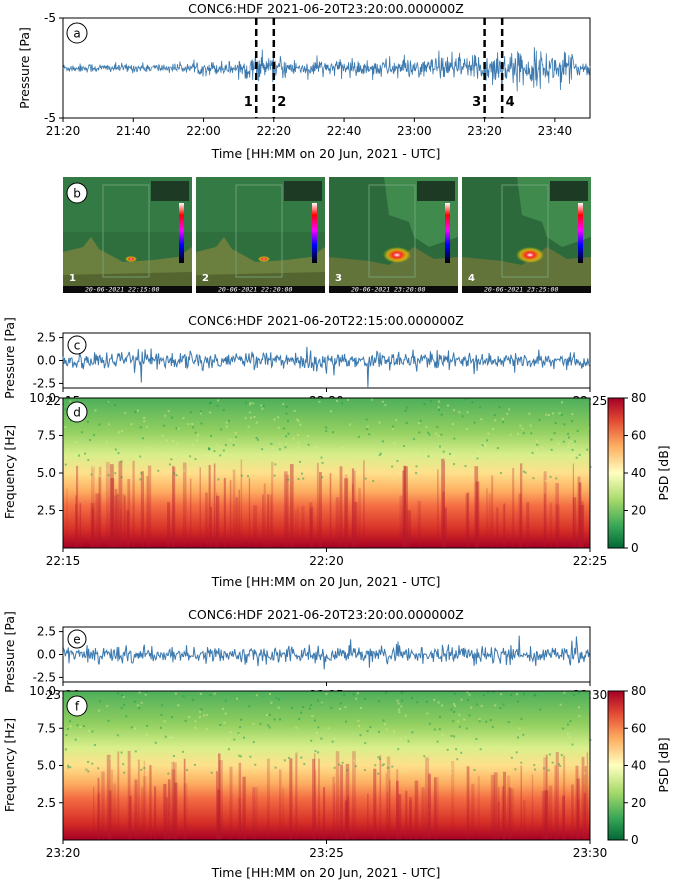 Image resolution: width=685 pixels, height=881 pixels. What do you see at coordinates (133, 131) in the screenshot?
I see `panel-a-xtick-label: 21:40` at bounding box center [133, 131].